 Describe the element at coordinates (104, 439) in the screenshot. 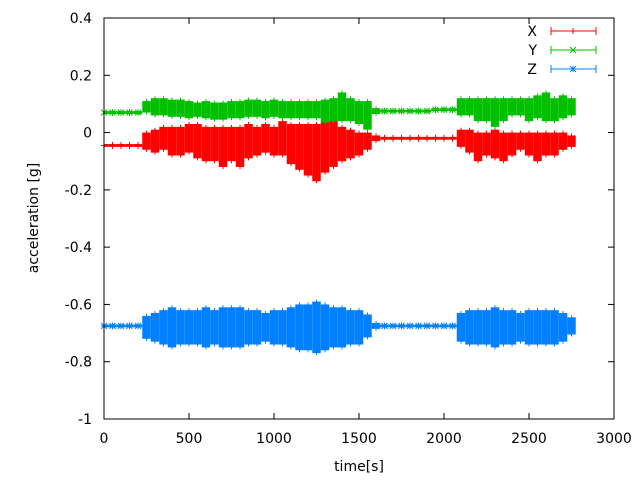

I see `x-tick-label: 0` at that location.